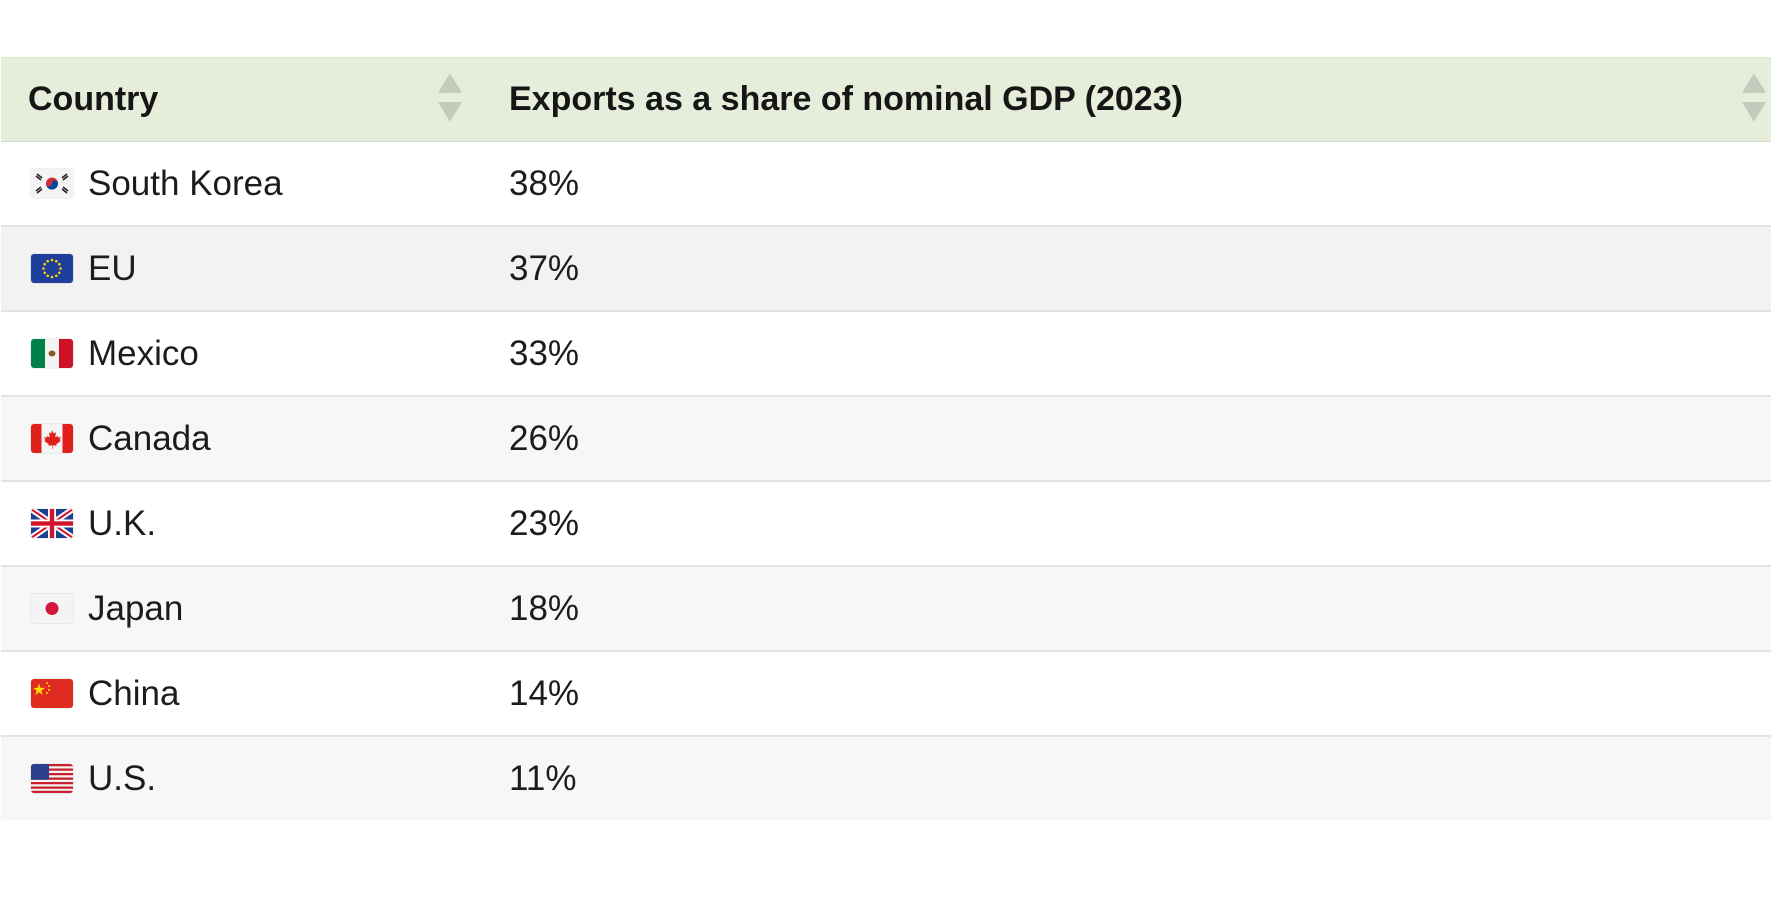 This screenshot has height=899, width=1772. I want to click on country-name: South Korea, so click(185, 183).